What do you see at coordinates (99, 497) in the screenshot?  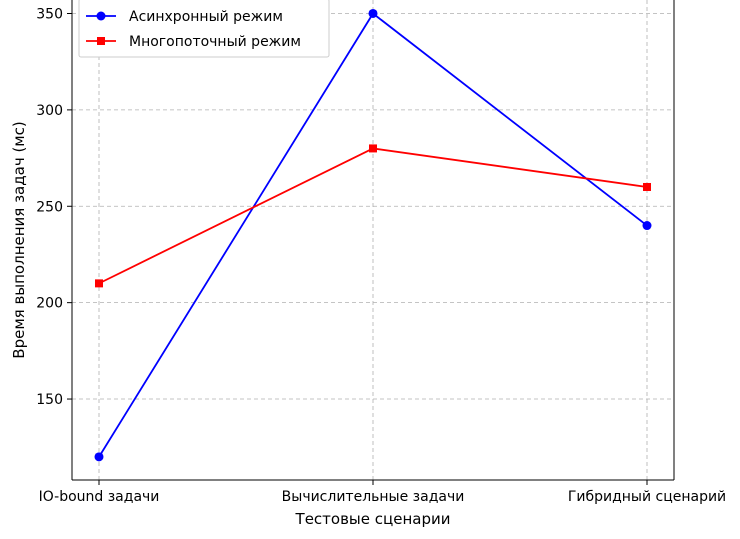 I see `x-tick-label-0: IO-bound задачи` at bounding box center [99, 497].